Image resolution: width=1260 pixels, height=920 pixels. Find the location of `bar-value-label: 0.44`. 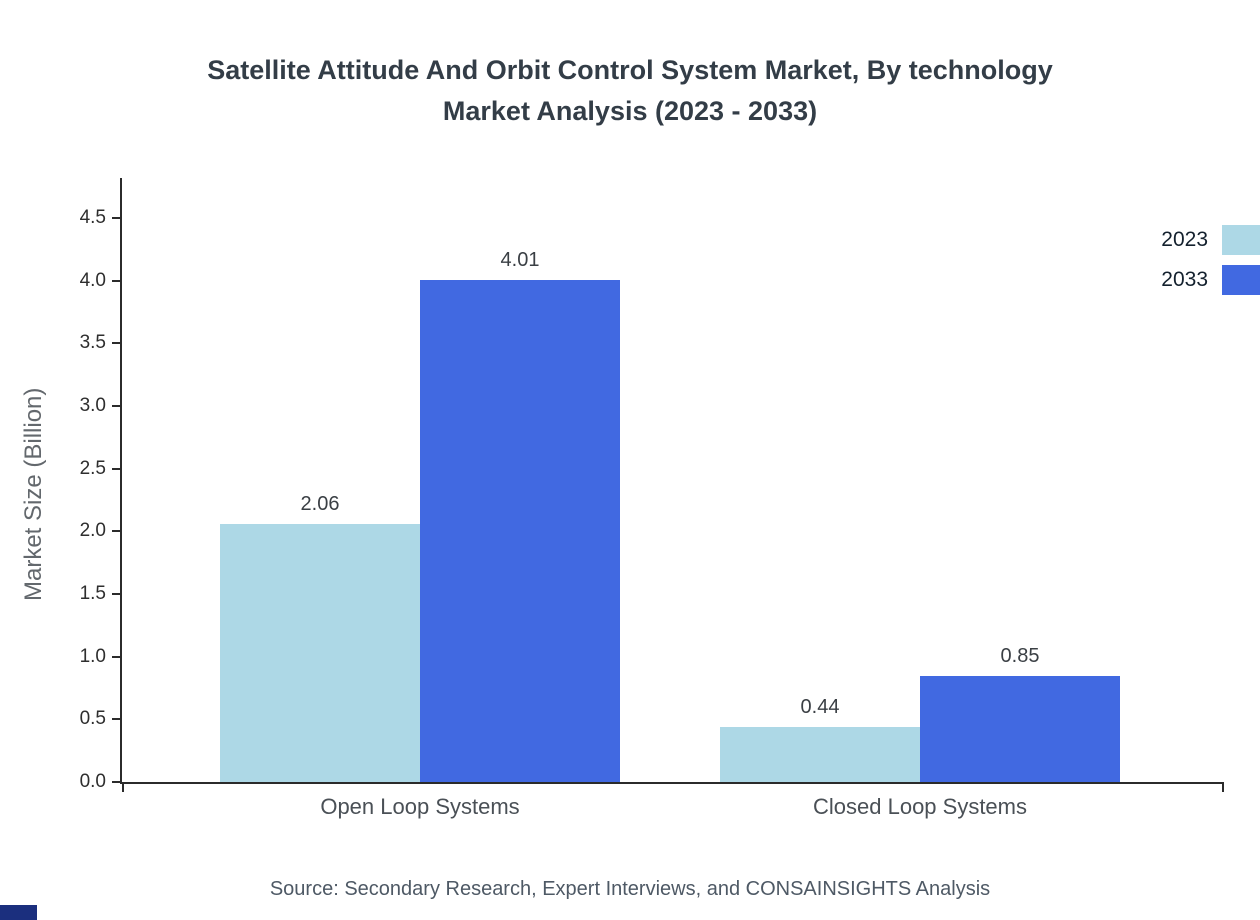

bar-value-label: 0.44 is located at coordinates (820, 706).